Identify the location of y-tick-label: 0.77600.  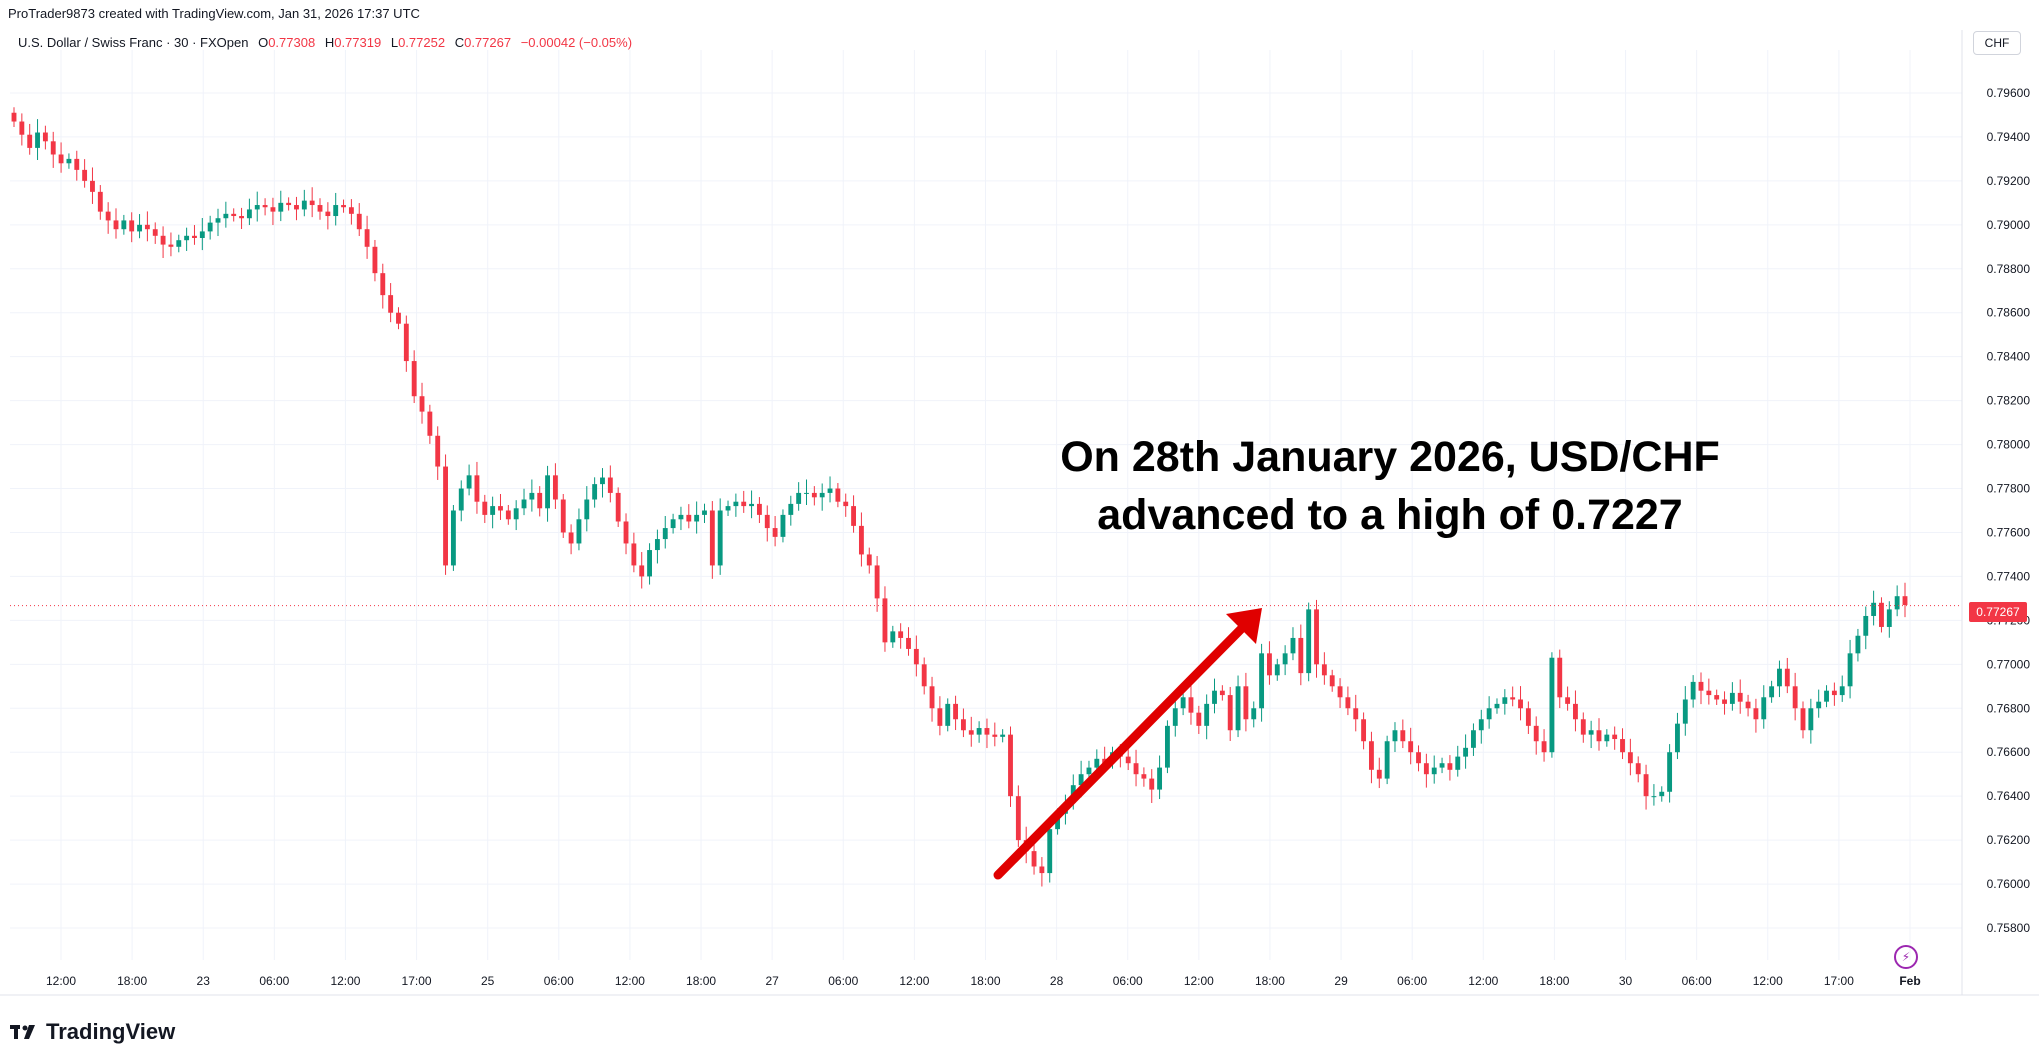
(2009, 532).